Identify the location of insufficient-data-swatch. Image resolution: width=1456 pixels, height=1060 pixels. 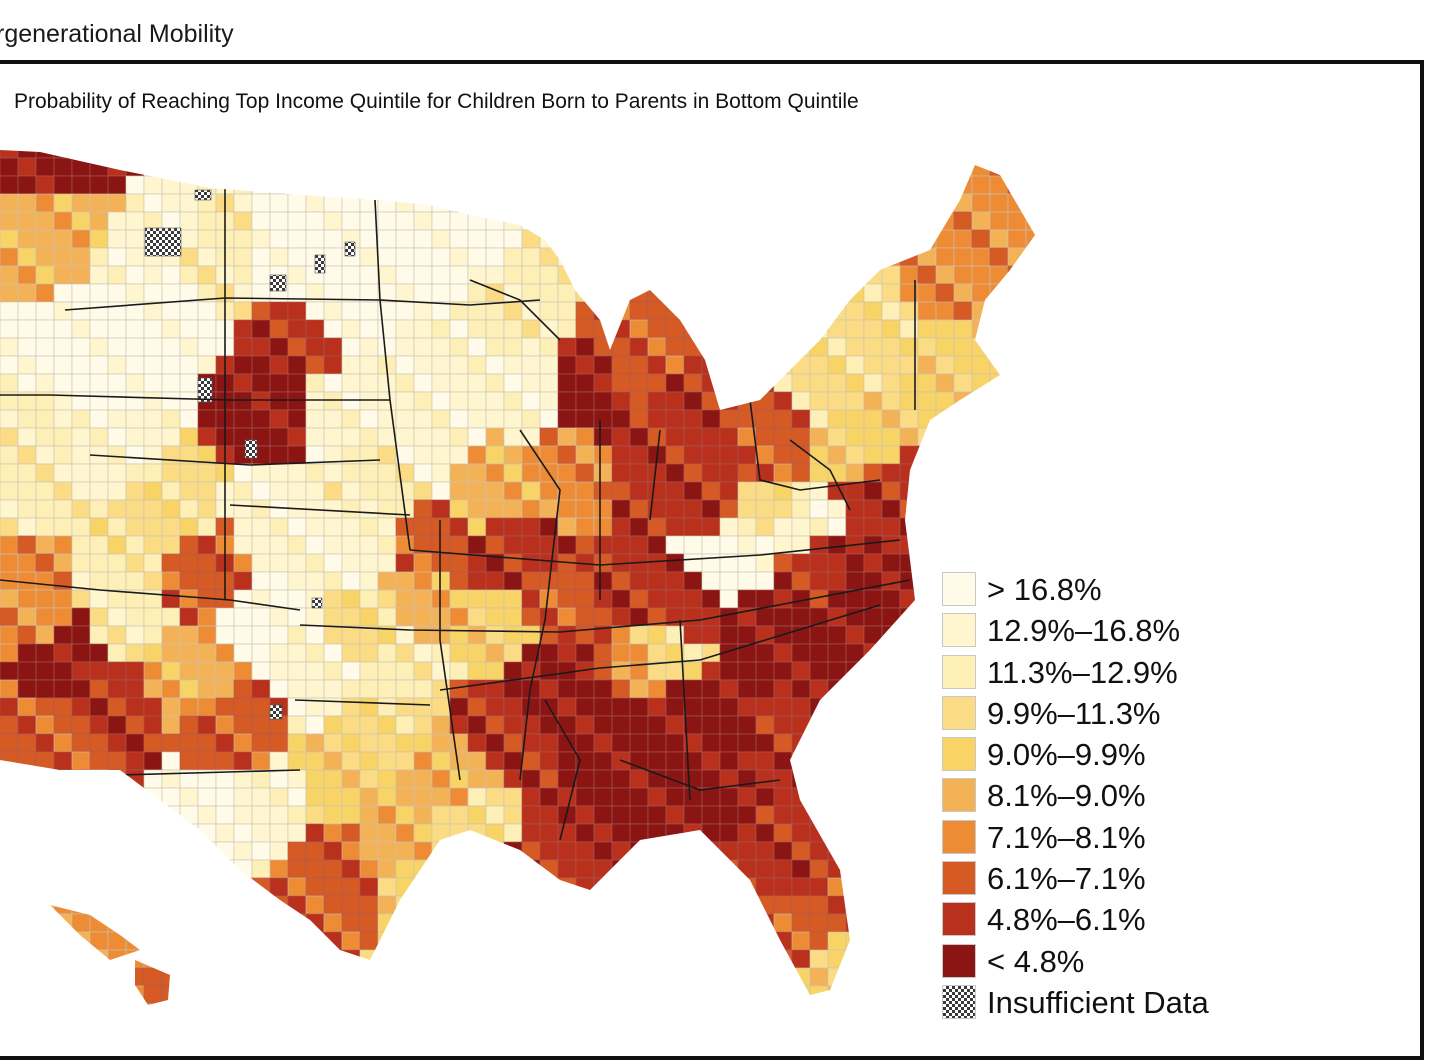
(959, 1001).